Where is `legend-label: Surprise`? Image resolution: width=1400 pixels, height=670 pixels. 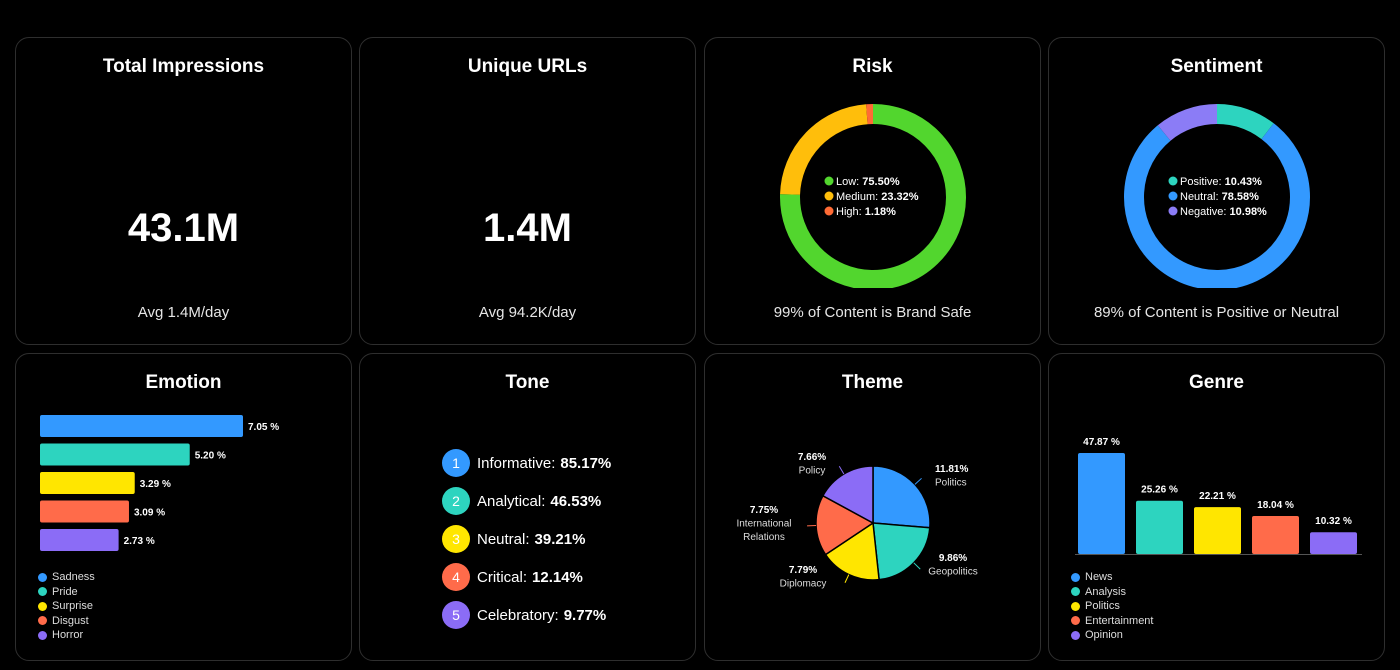 legend-label: Surprise is located at coordinates (72, 606).